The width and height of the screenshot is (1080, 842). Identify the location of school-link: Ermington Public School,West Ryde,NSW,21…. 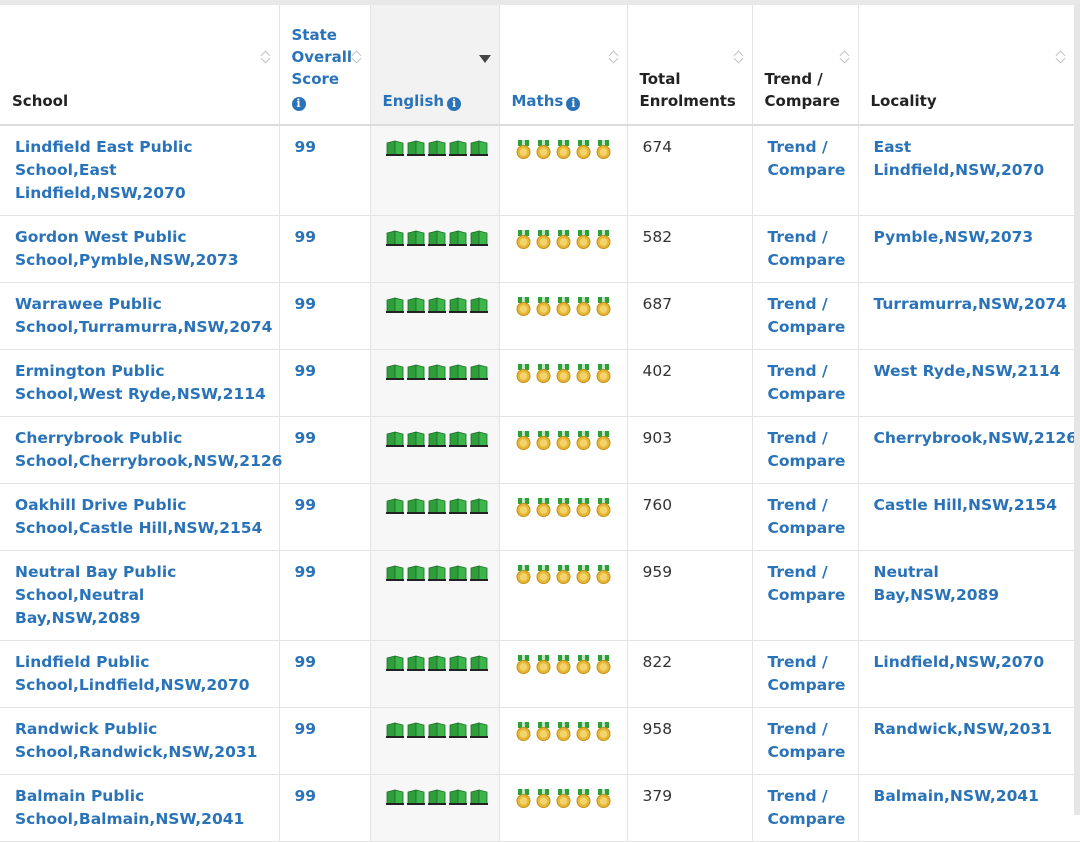
(140, 382).